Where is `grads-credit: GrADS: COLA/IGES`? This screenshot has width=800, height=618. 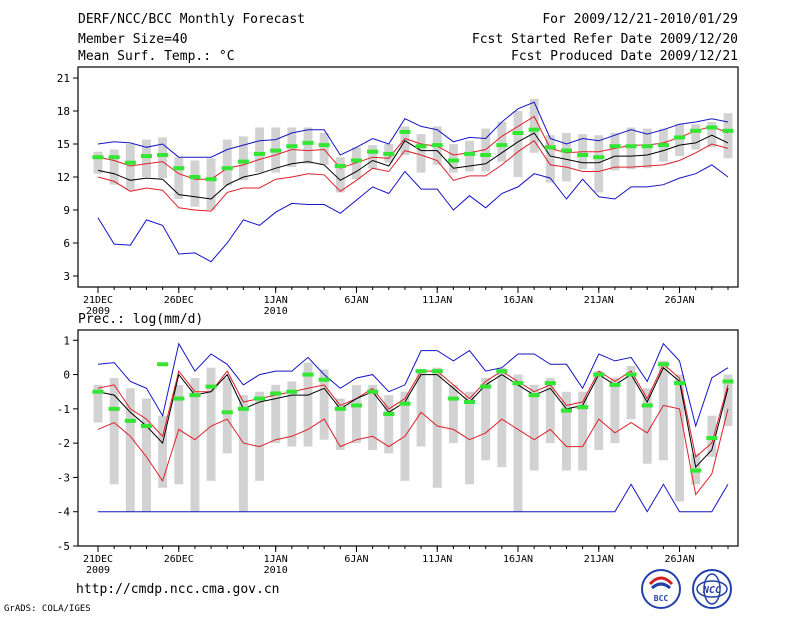 grads-credit: GrADS: COLA/IGES is located at coordinates (47, 609).